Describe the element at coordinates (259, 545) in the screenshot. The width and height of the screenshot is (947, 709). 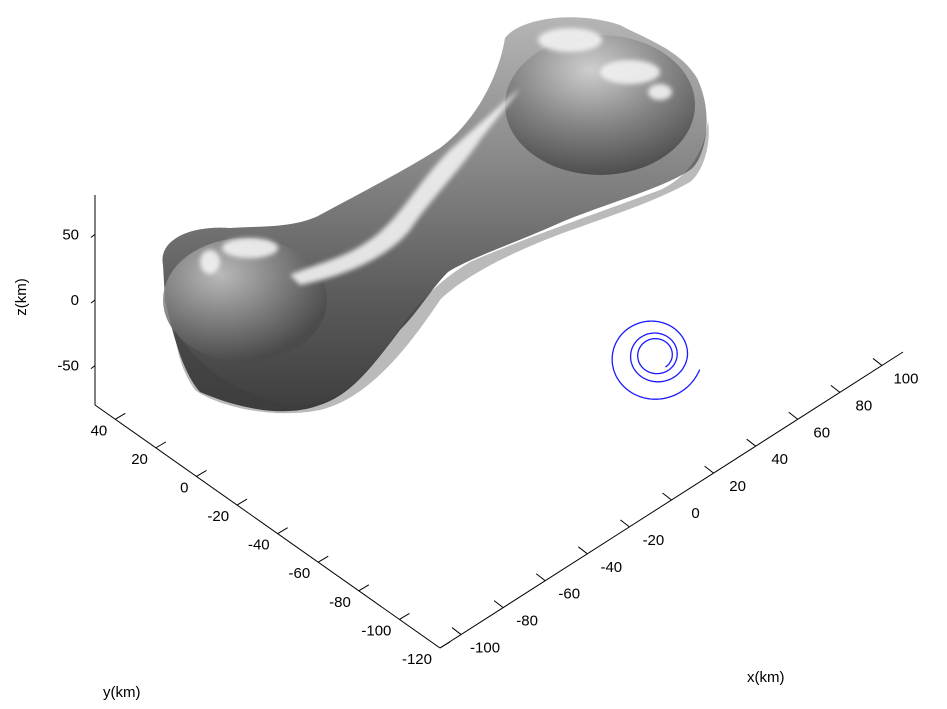
I see `y-tick-label: -40` at that location.